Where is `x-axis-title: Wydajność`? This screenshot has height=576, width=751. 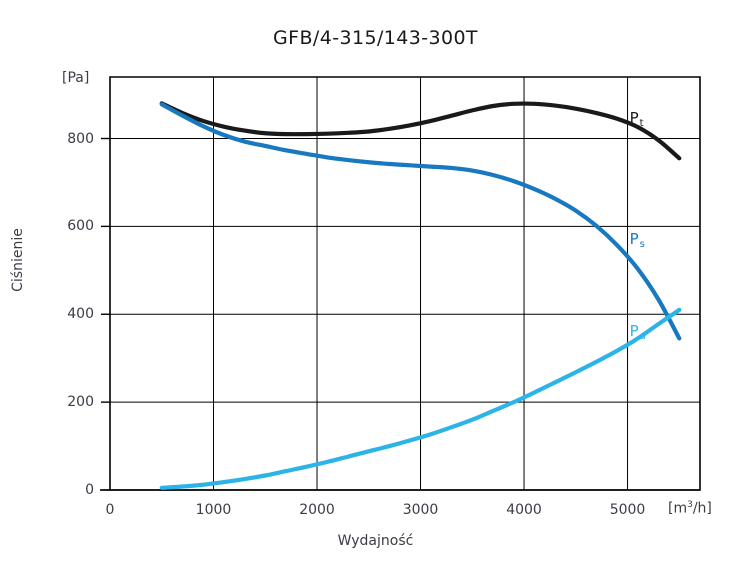
x-axis-title: Wydajność is located at coordinates (375, 541).